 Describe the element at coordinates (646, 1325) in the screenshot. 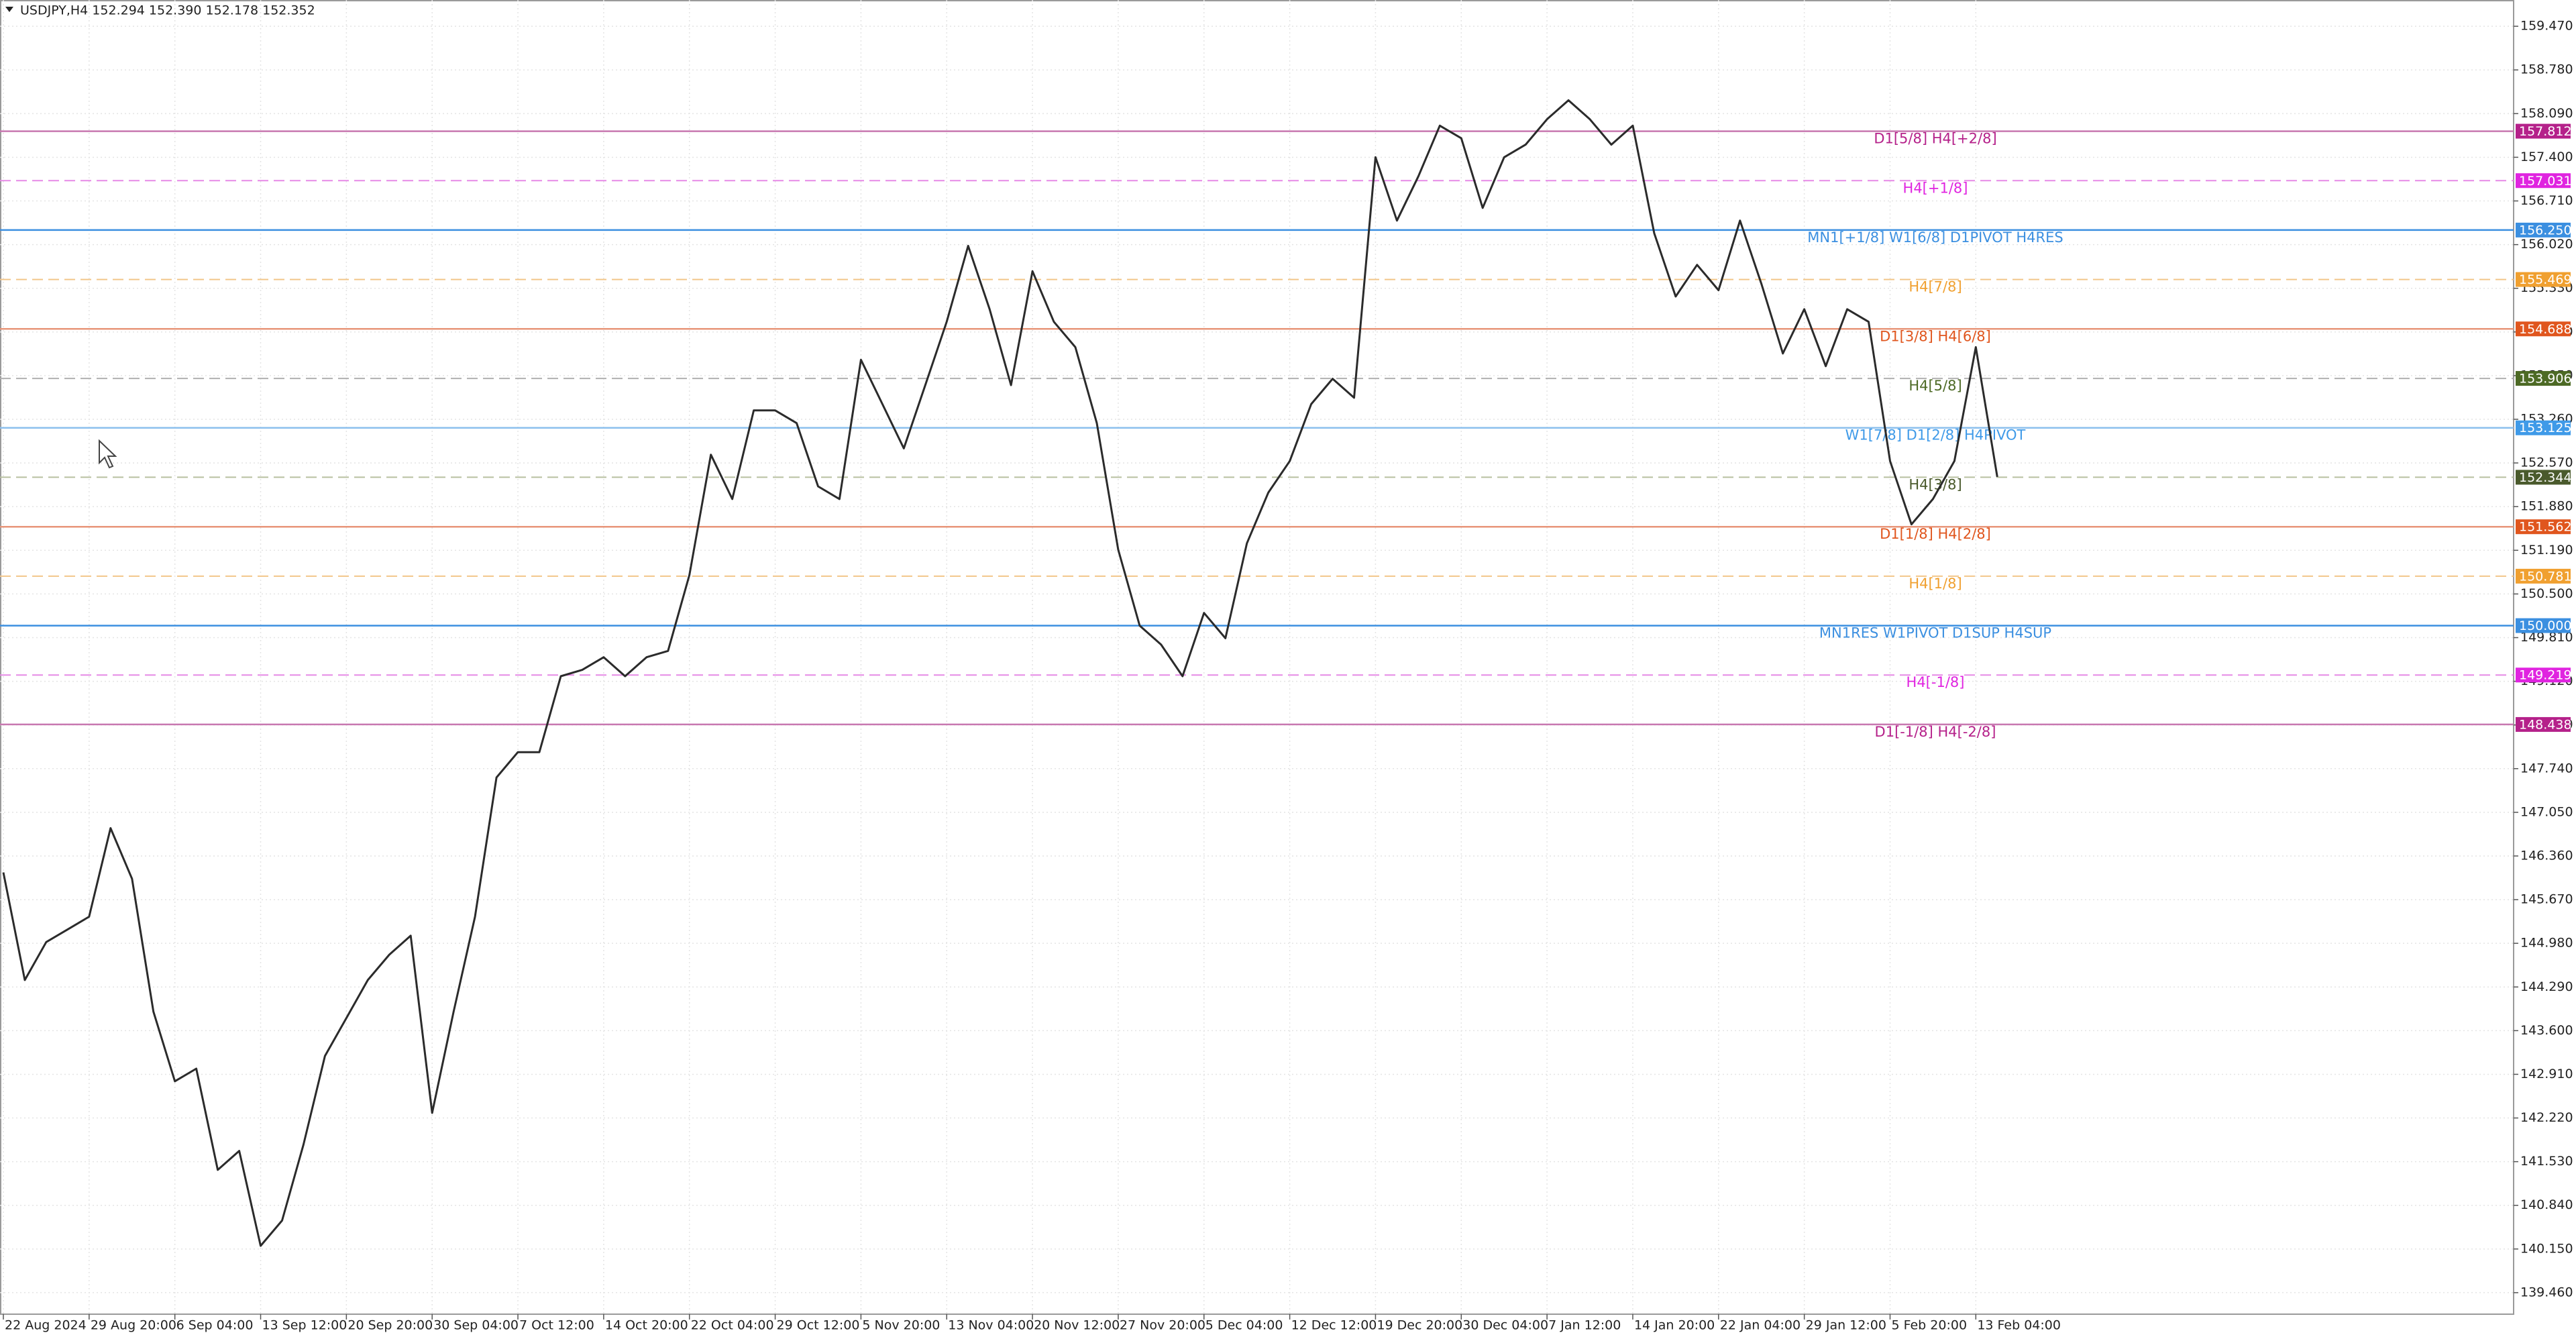

I see `x-tick-label: 14 Oct 20:00` at that location.